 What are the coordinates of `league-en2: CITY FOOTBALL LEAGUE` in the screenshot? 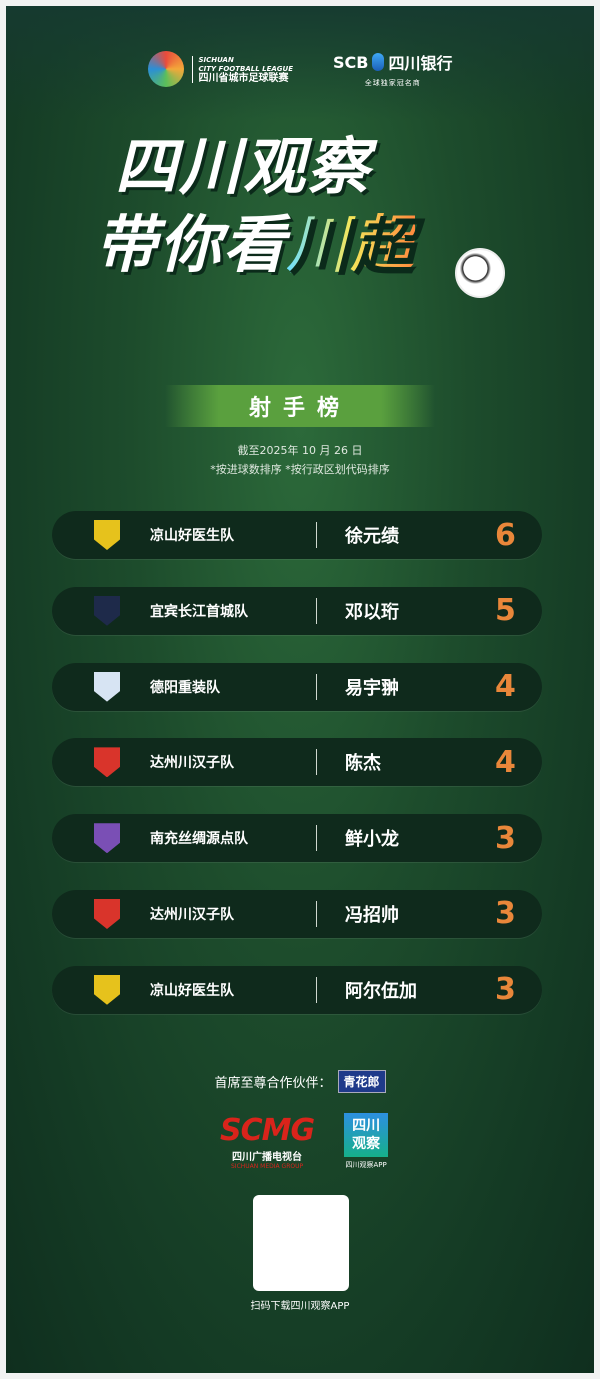 It's located at (245, 68).